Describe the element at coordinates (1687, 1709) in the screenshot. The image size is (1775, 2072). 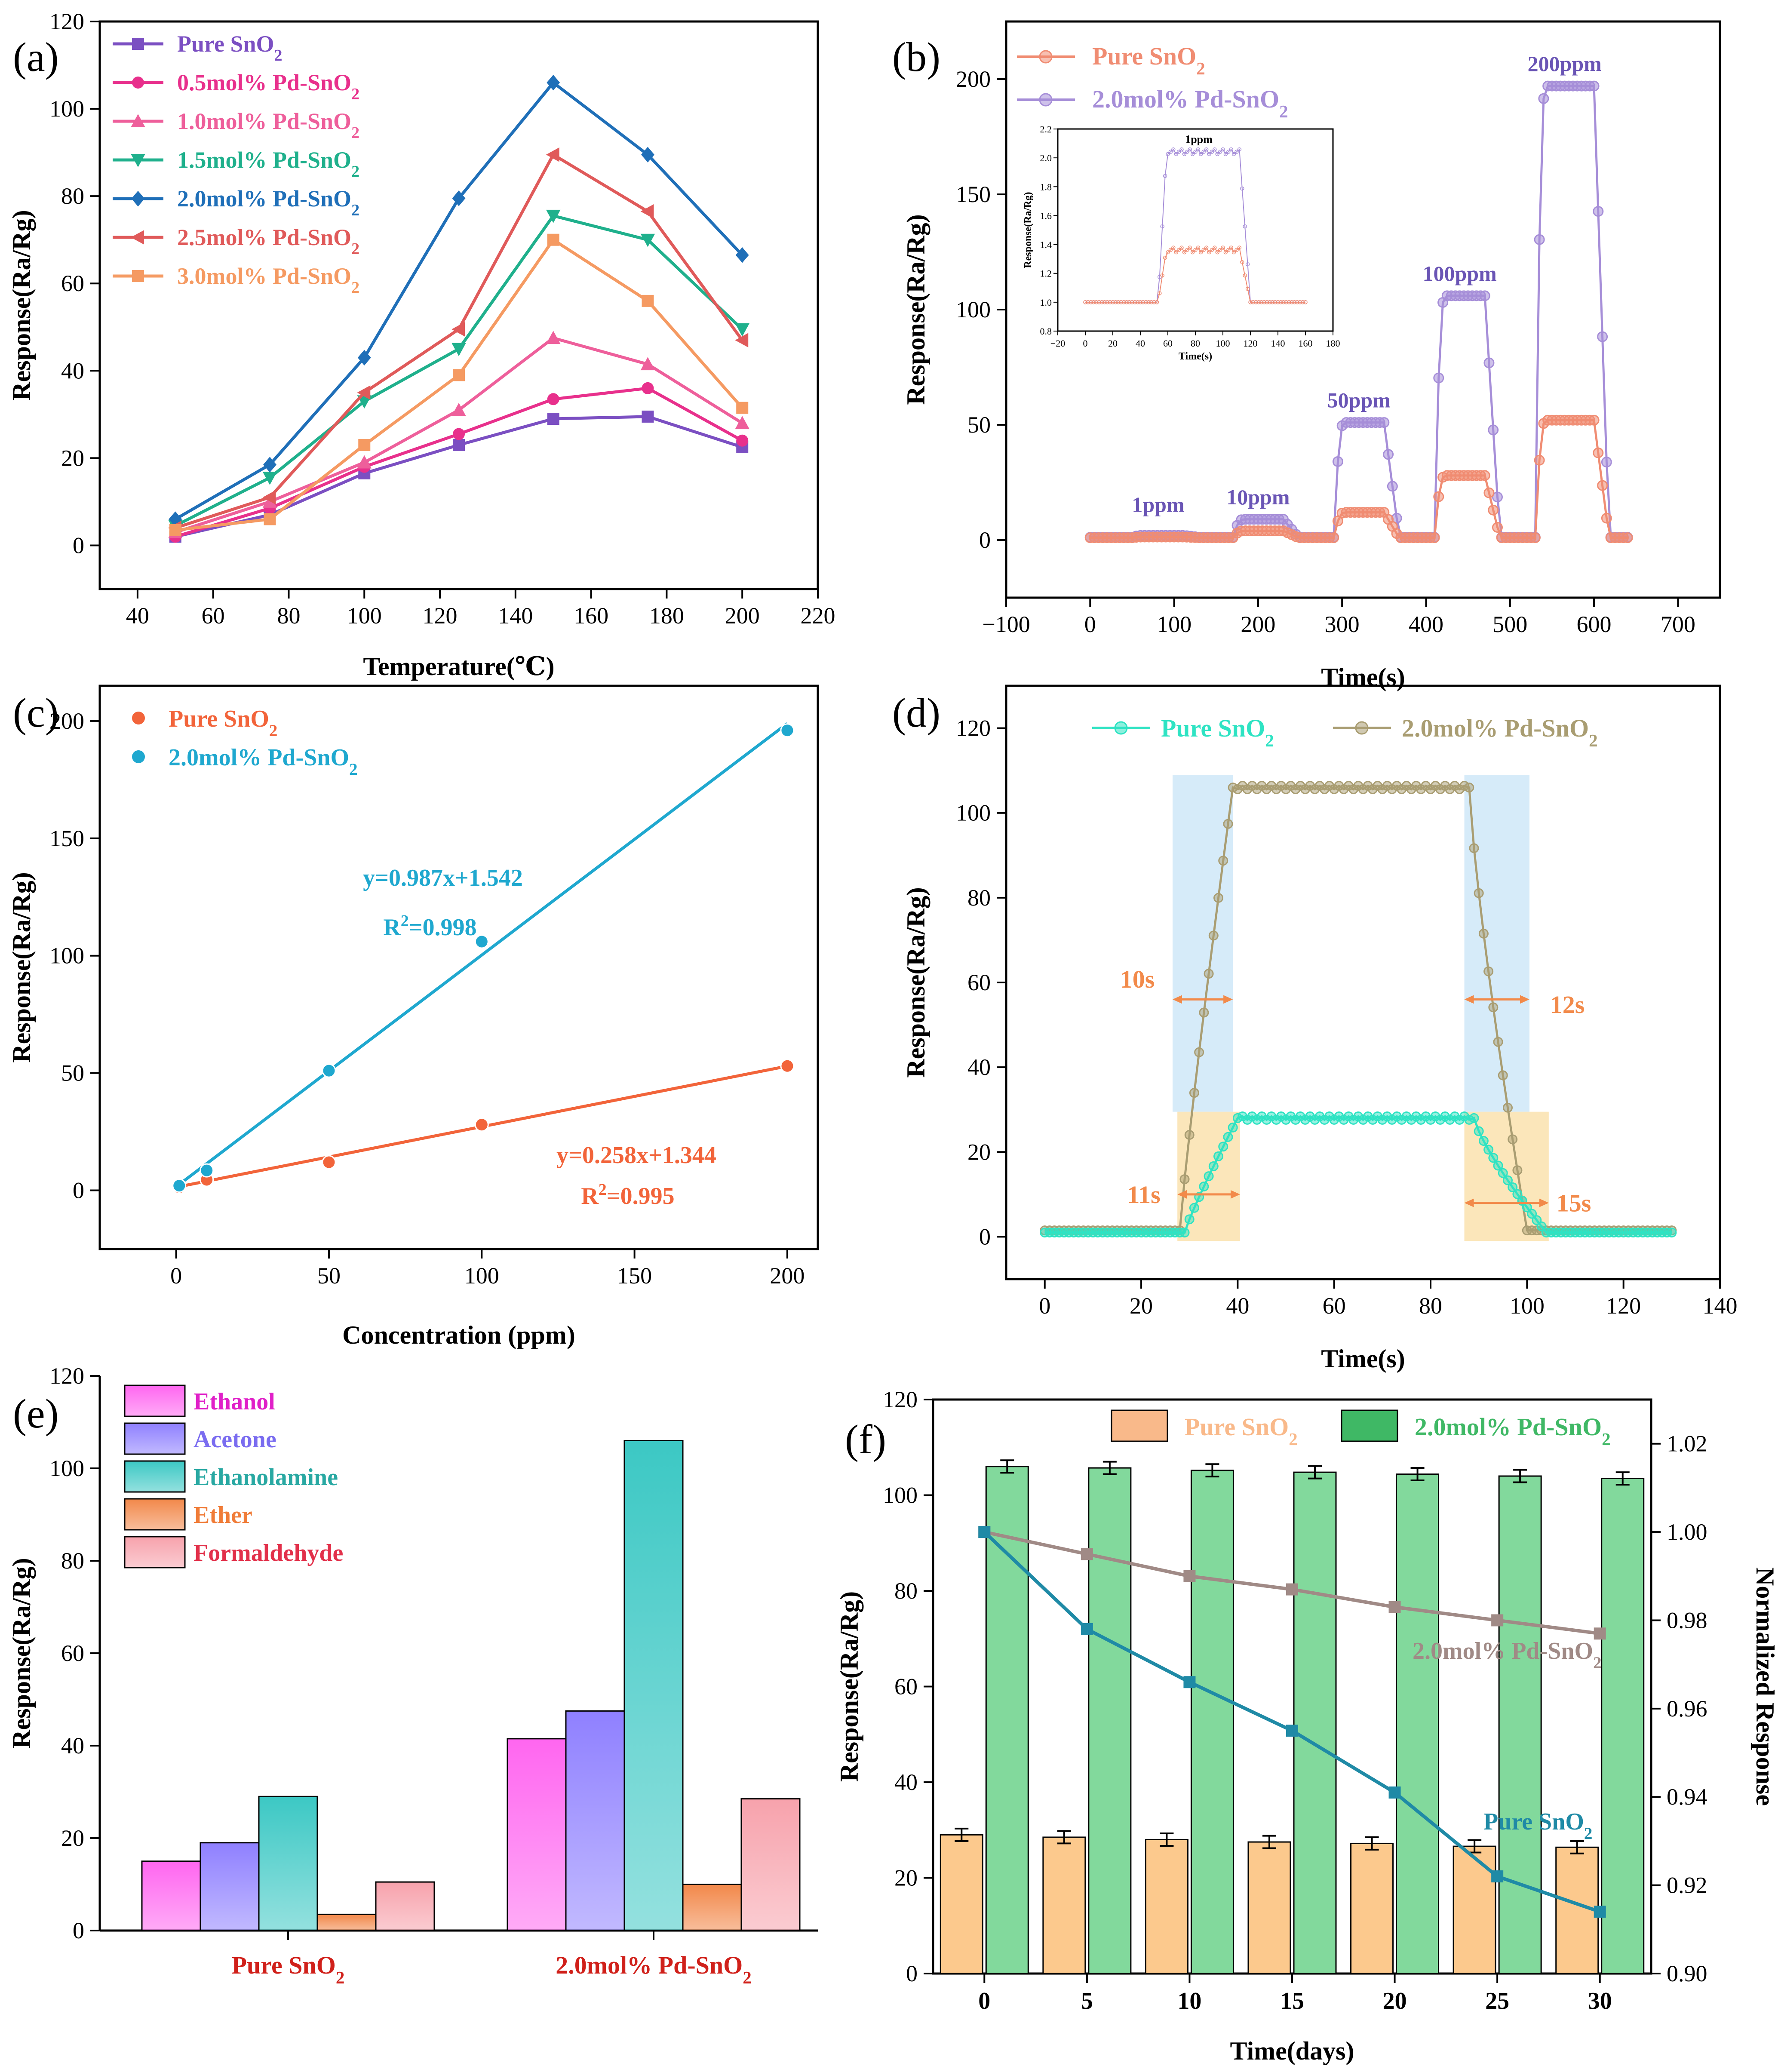
I see `y2-tick-label: 0.96` at that location.